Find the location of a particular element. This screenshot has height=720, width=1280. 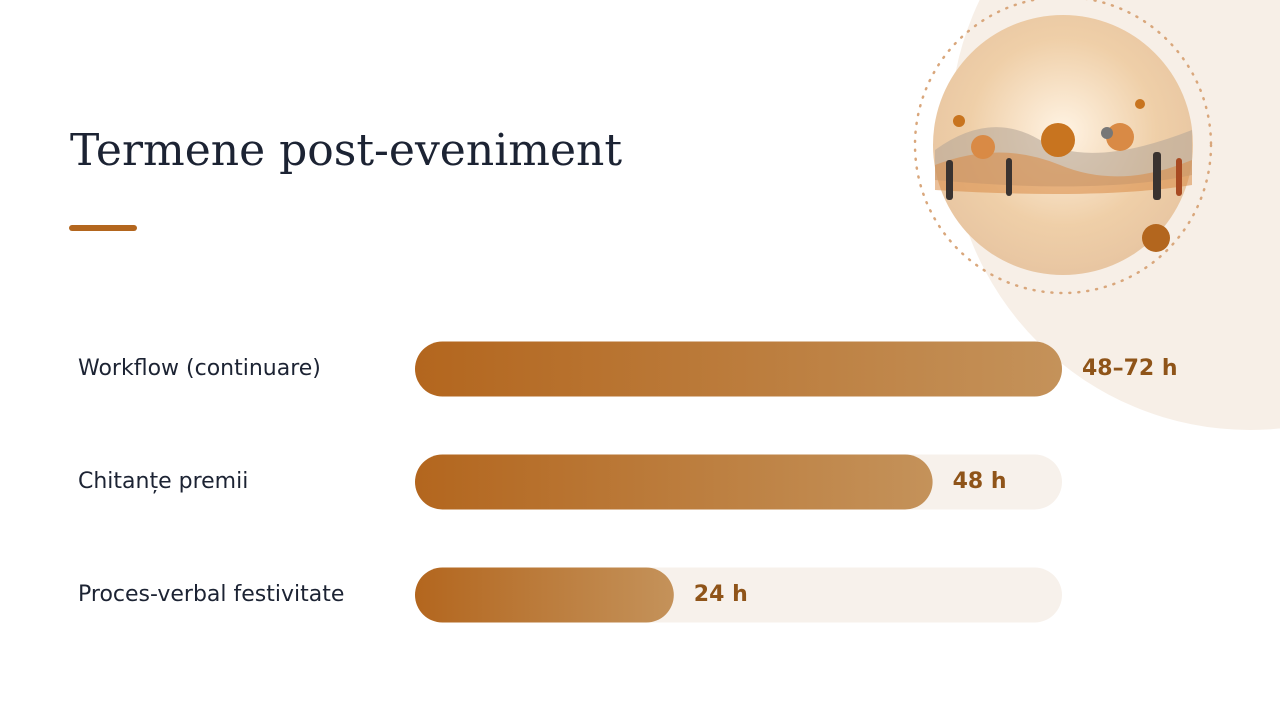

chart-title: Termene post-eveniment is located at coordinates (346, 150).